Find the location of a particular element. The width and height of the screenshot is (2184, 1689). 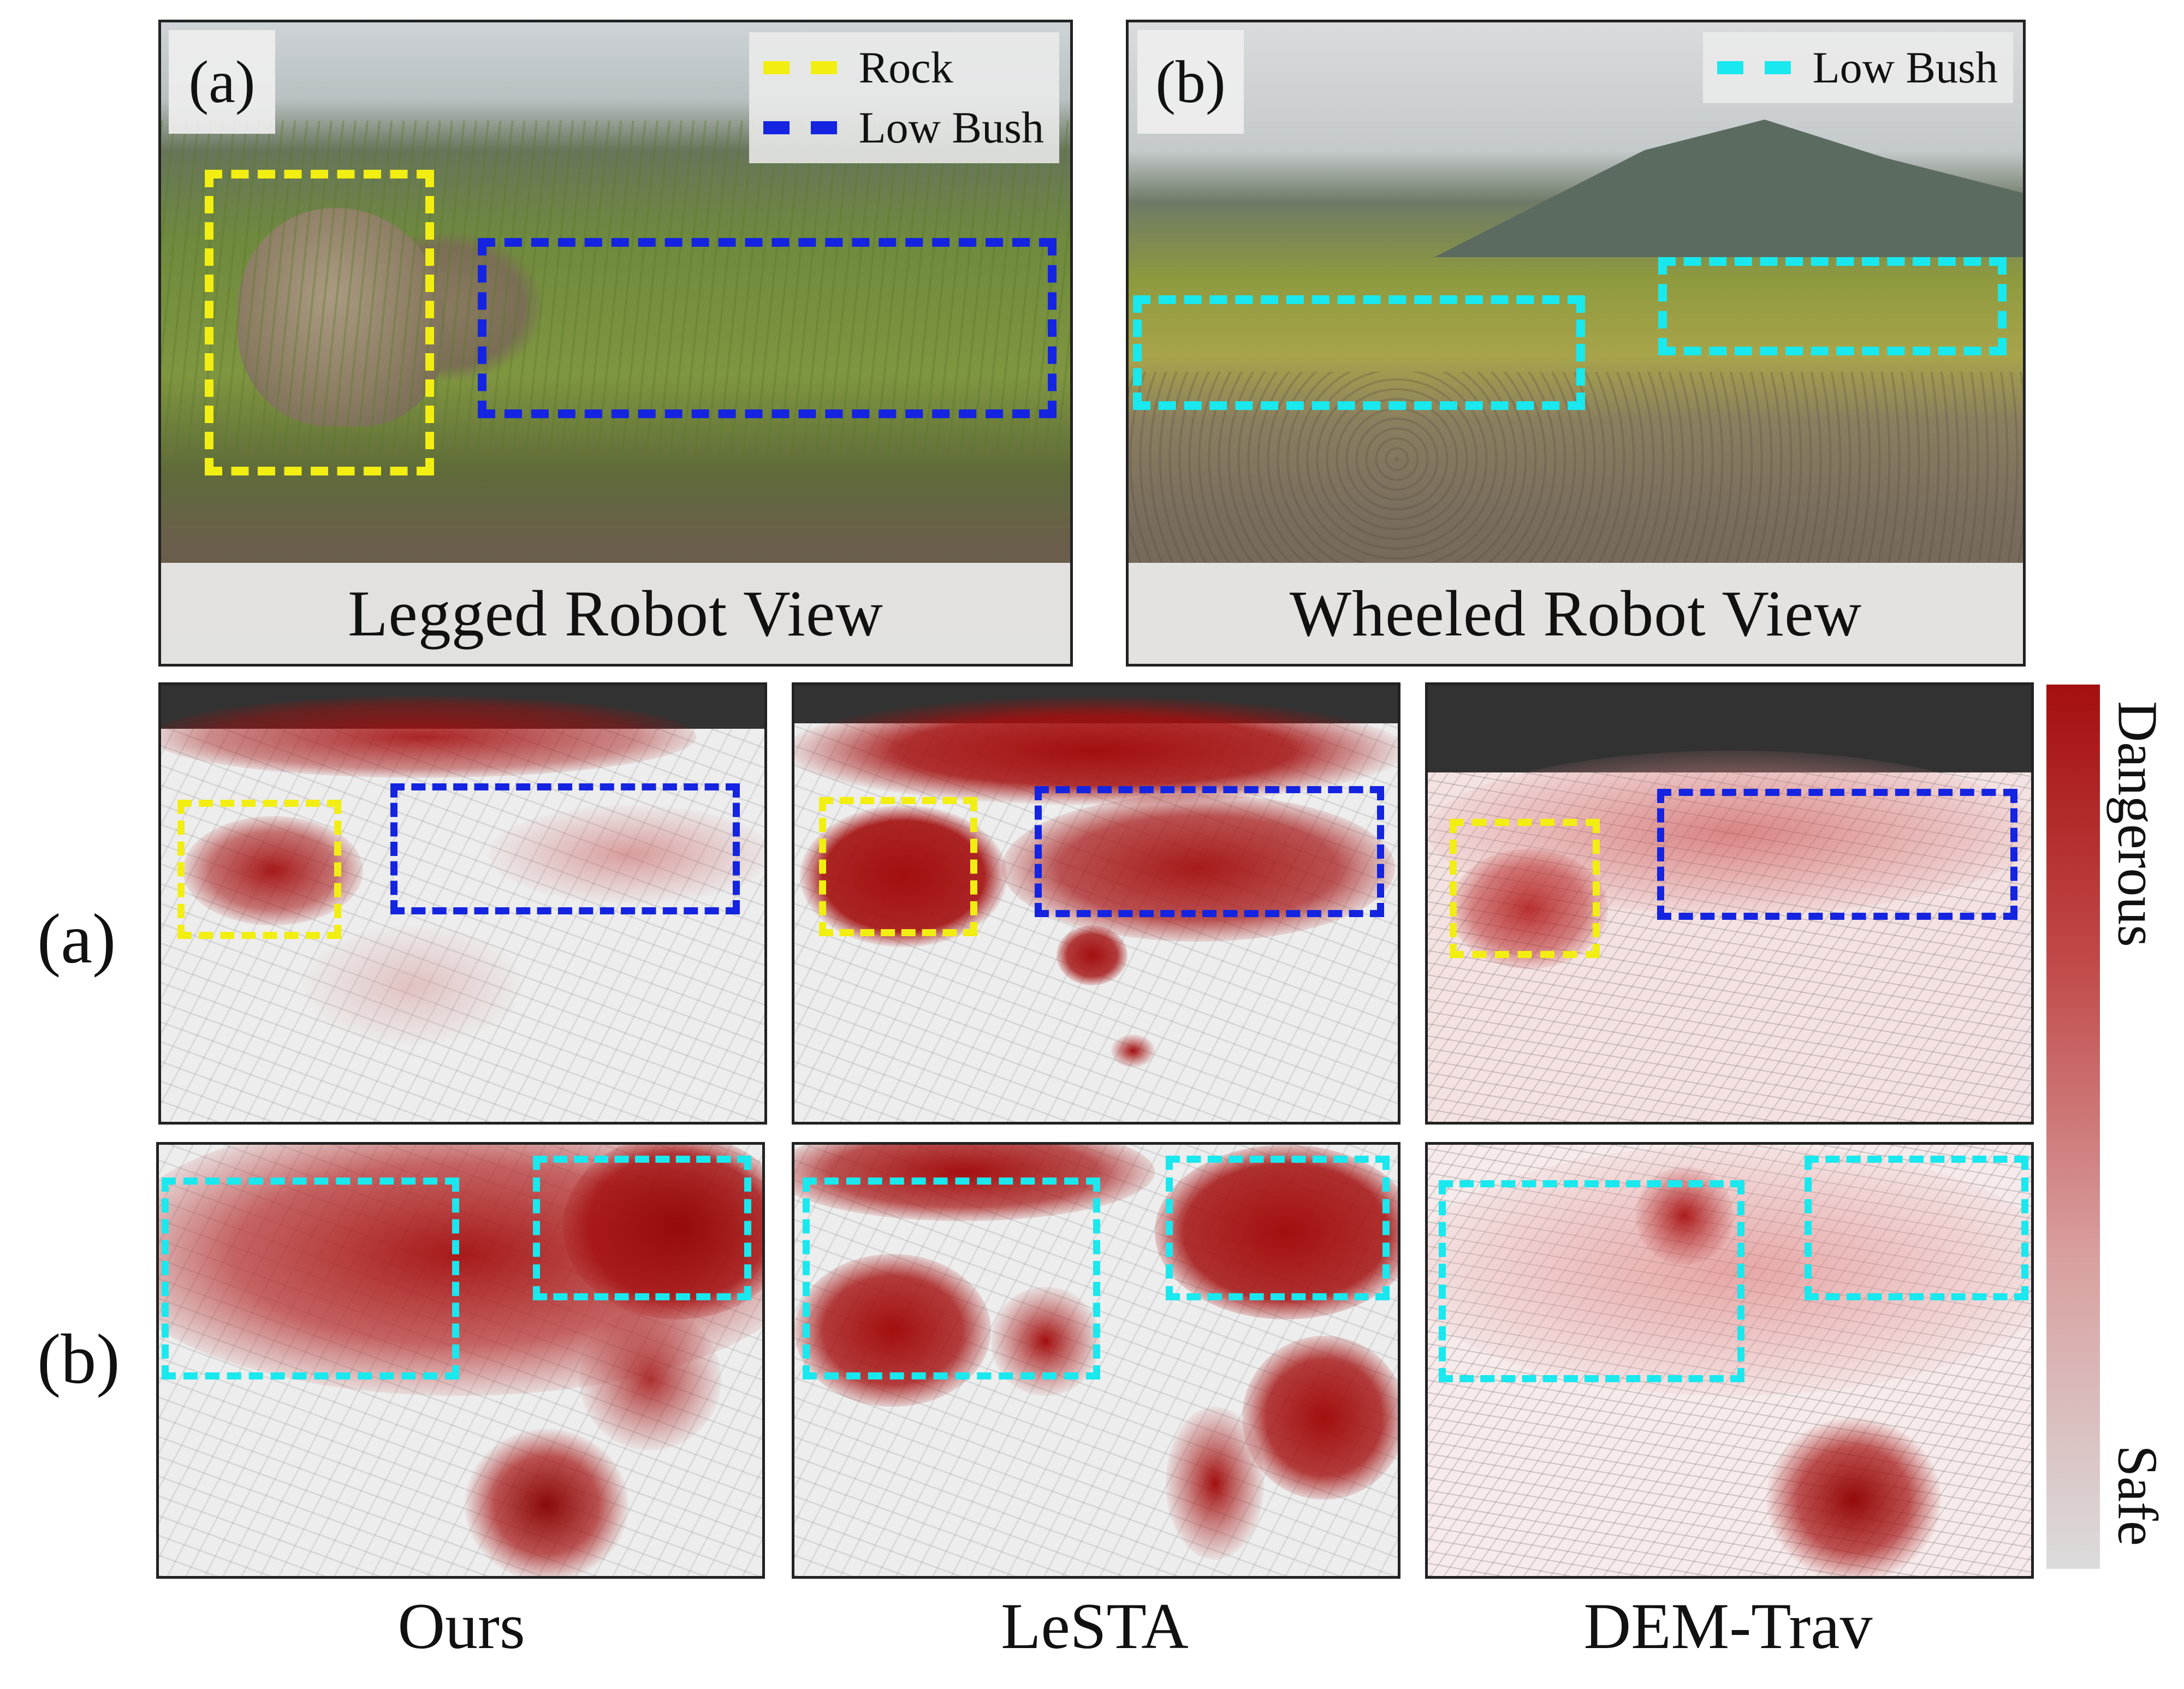

map-ours-row-a is located at coordinates (463, 903).